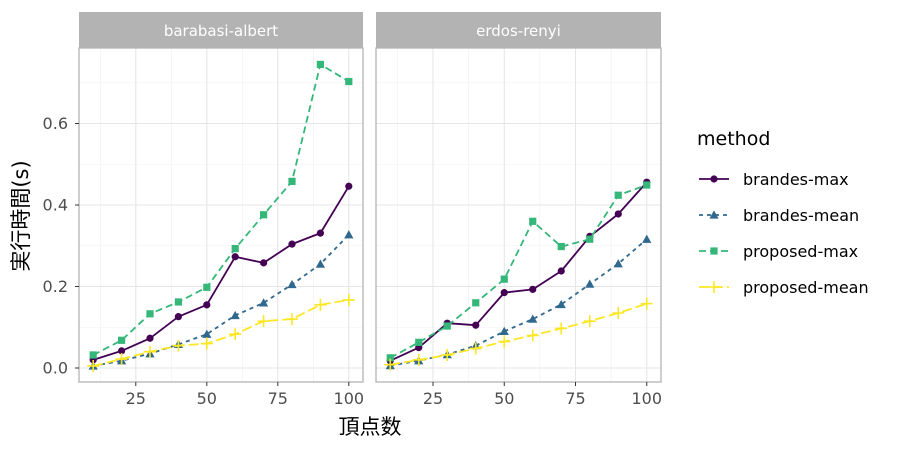  What do you see at coordinates (55, 205) in the screenshot?
I see `y-tick-label: 0.4` at bounding box center [55, 205].